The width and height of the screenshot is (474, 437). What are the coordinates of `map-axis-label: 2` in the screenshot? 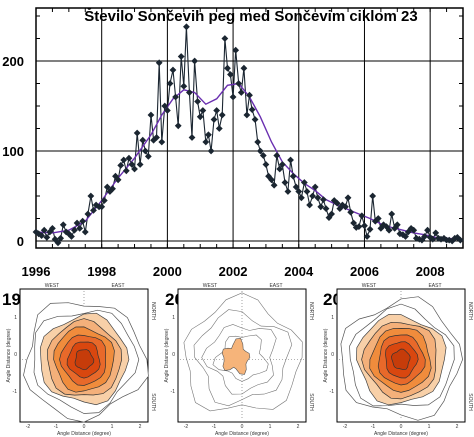 It's located at (140, 427).